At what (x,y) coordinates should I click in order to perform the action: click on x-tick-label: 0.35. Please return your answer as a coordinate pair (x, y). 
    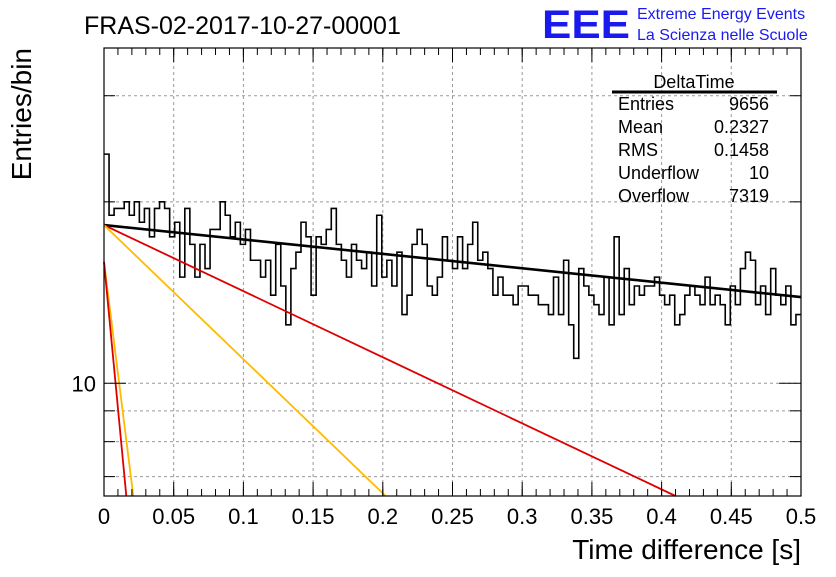
    Looking at the image, I should click on (591, 516).